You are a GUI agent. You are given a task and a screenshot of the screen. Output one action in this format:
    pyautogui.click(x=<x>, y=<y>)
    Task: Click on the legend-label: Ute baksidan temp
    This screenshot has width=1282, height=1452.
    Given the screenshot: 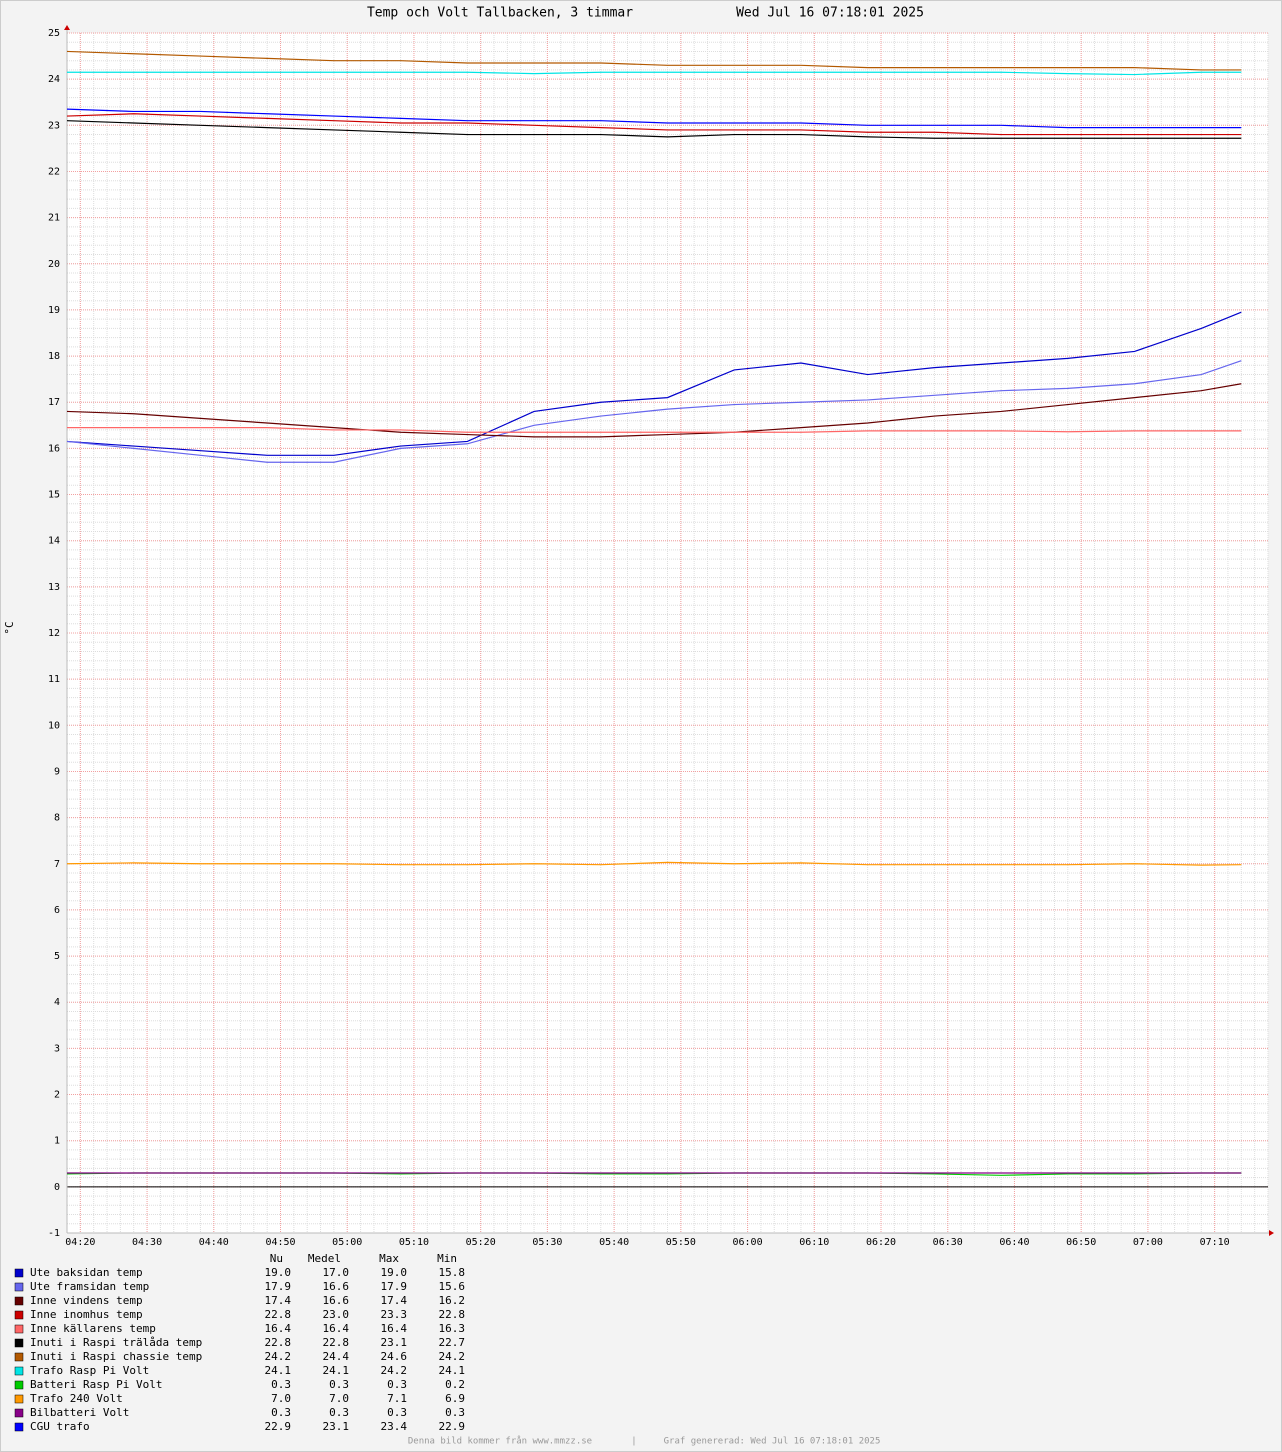 What is the action you would take?
    pyautogui.click(x=86, y=1272)
    